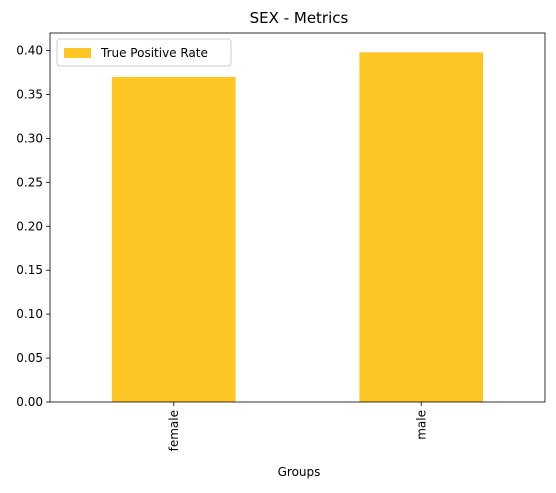  What do you see at coordinates (29, 402) in the screenshot?
I see `y-tick-label: 0.00` at bounding box center [29, 402].